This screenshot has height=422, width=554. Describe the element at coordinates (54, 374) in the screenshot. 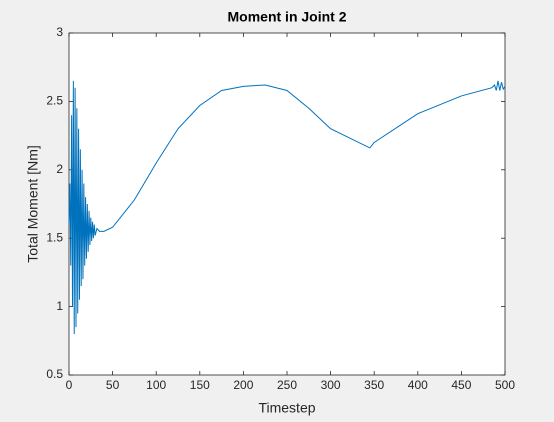

I see `y-tick-label: 0.5` at that location.